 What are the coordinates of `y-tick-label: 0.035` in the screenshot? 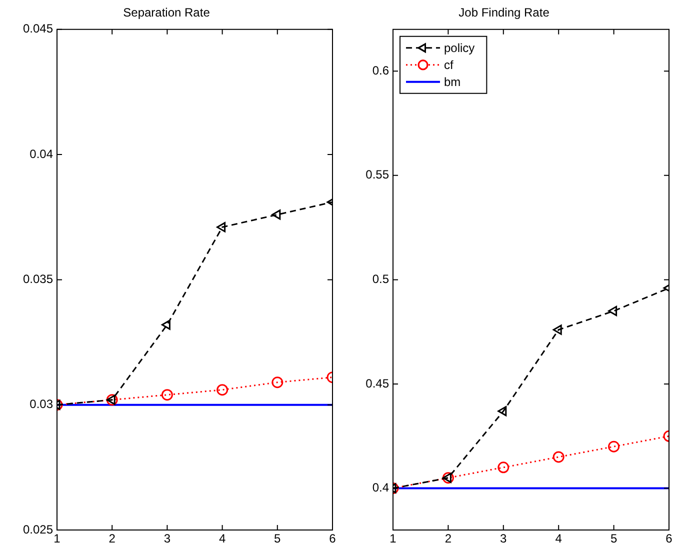 It's located at (38, 279).